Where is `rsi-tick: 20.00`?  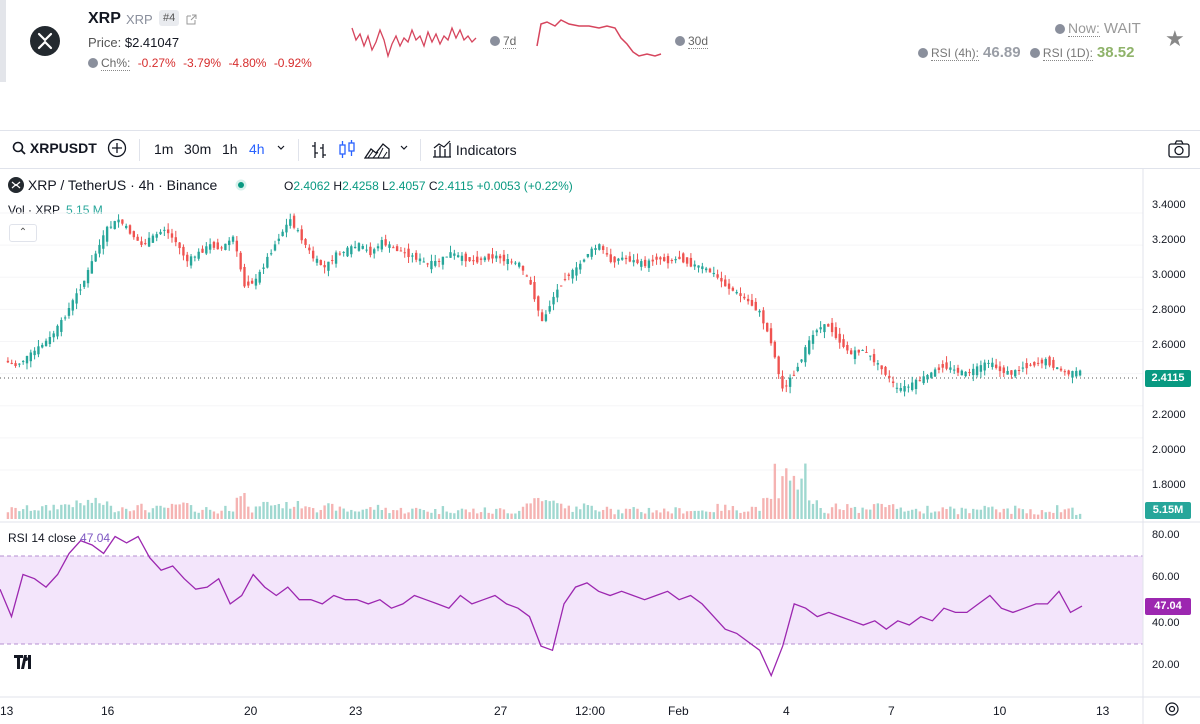
rsi-tick: 20.00 is located at coordinates (1166, 665).